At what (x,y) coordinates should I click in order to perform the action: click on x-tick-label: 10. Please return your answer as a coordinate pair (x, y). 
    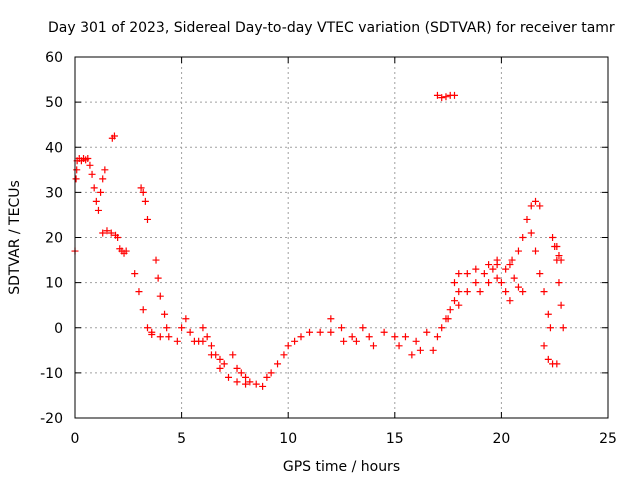
    Looking at the image, I should click on (288, 439).